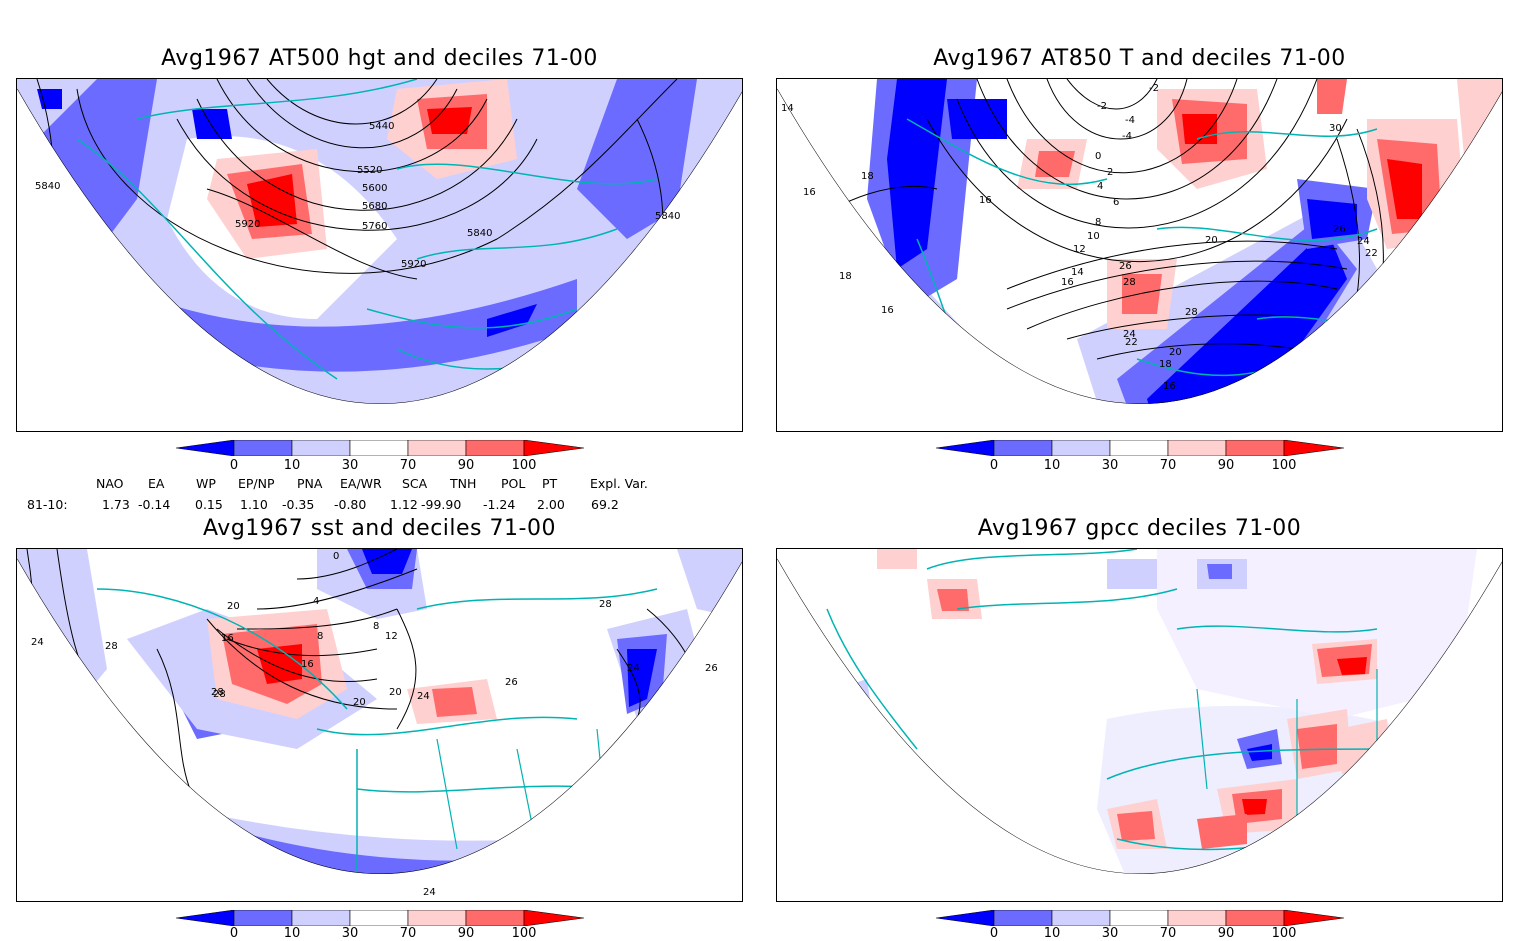 The height and width of the screenshot is (941, 1520). Describe the element at coordinates (209, 504) in the screenshot. I see `index-value: 0.15` at that location.